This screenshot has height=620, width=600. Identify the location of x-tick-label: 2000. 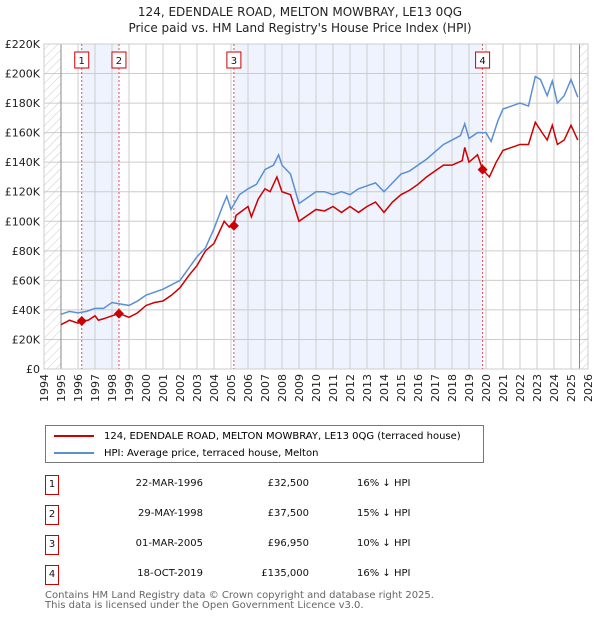
(146, 388).